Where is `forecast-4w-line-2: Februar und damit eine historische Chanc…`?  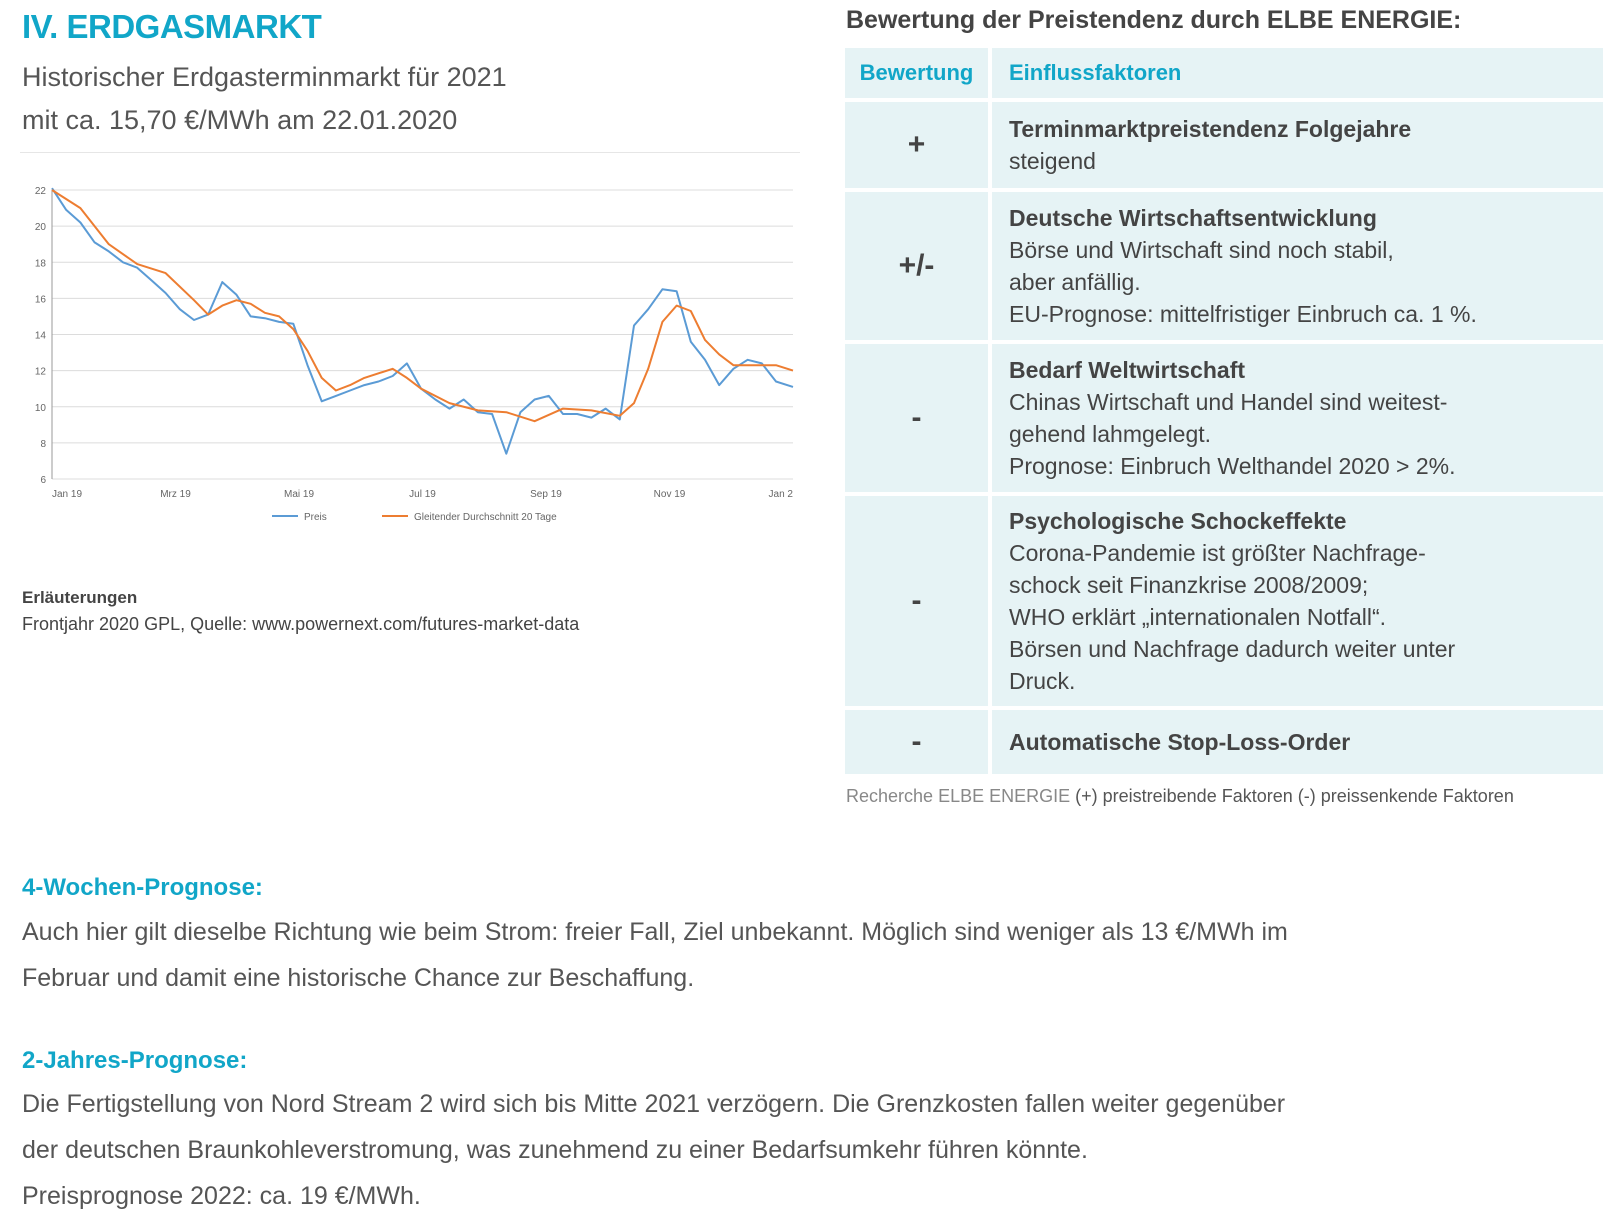 forecast-4w-line-2: Februar und damit eine historische Chanc… is located at coordinates (358, 978).